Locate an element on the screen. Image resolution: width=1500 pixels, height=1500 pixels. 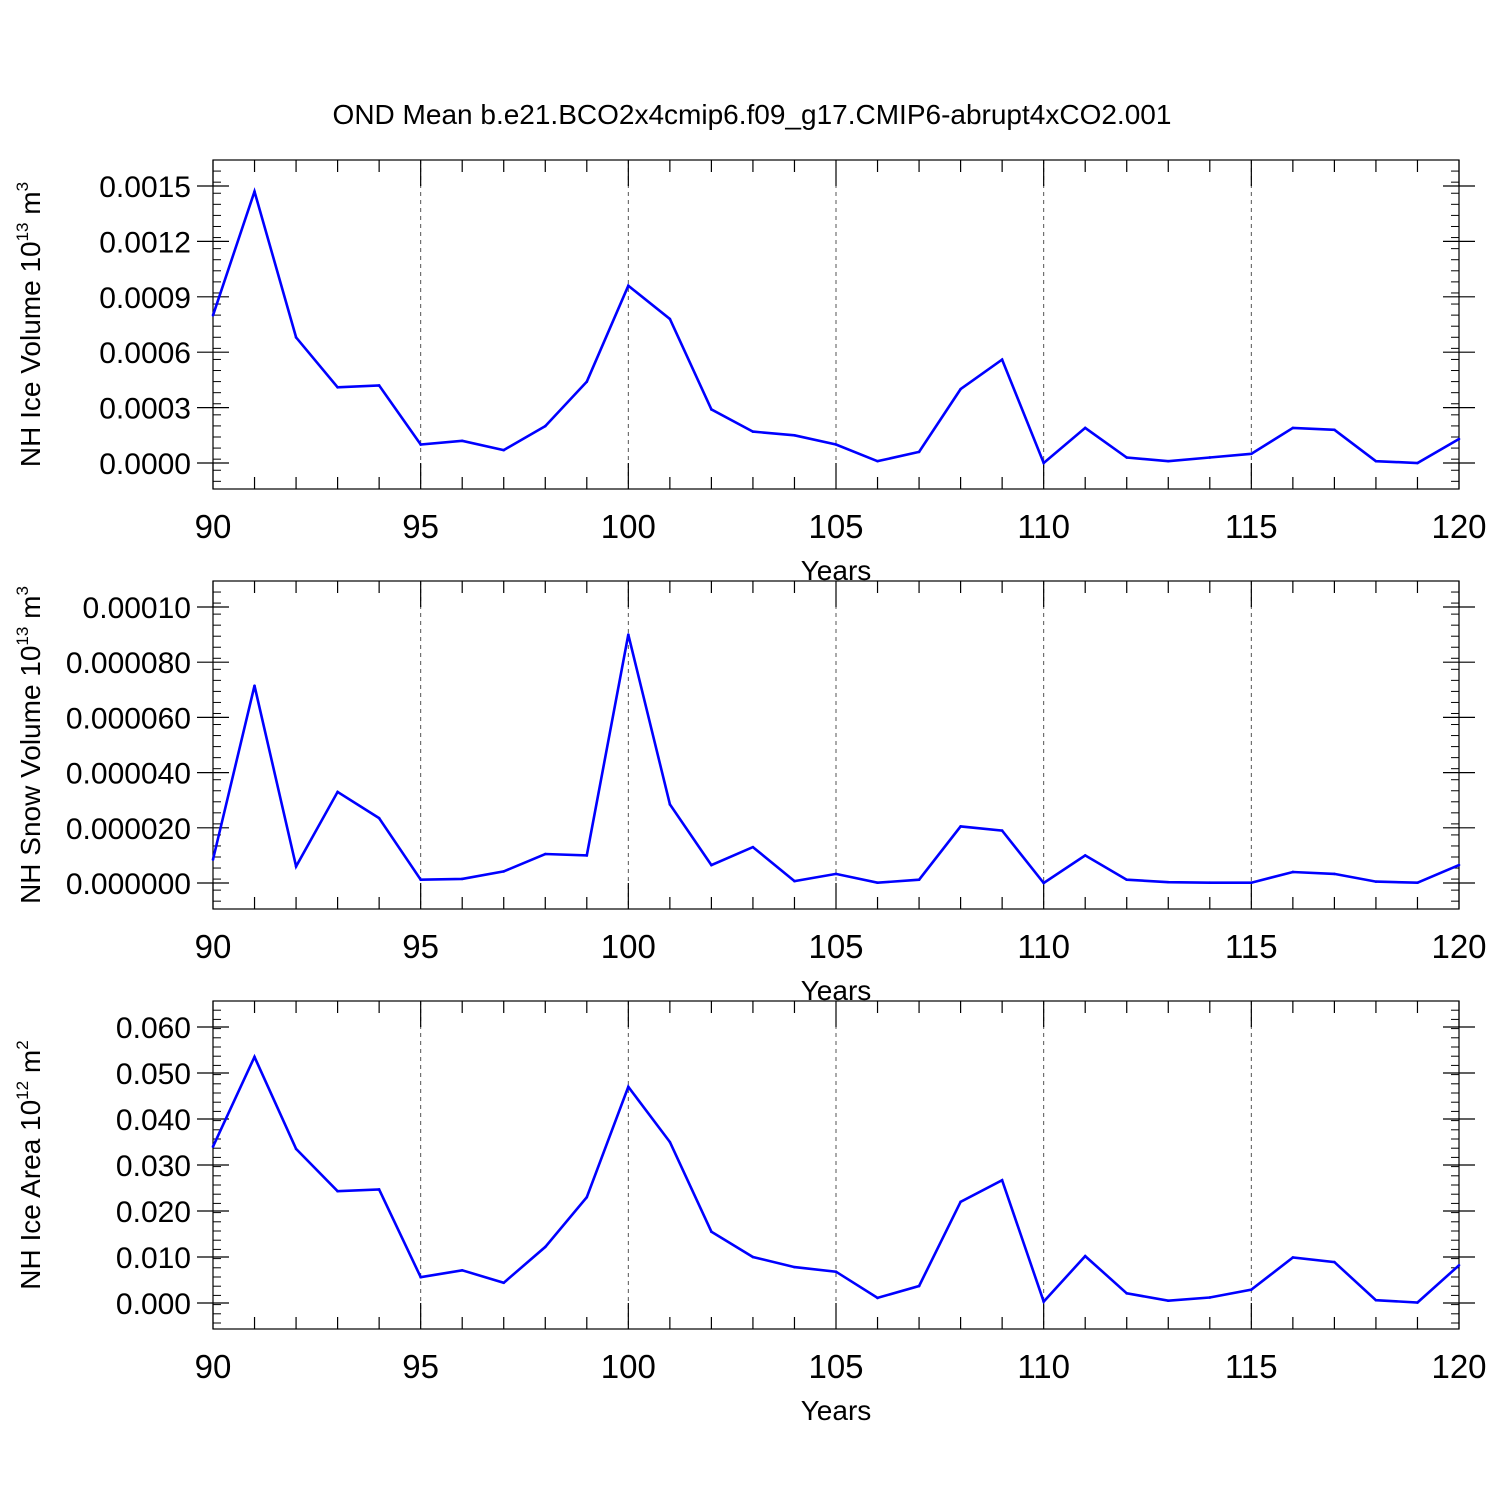
y-tick-label: 0.0015 is located at coordinates (145, 187).